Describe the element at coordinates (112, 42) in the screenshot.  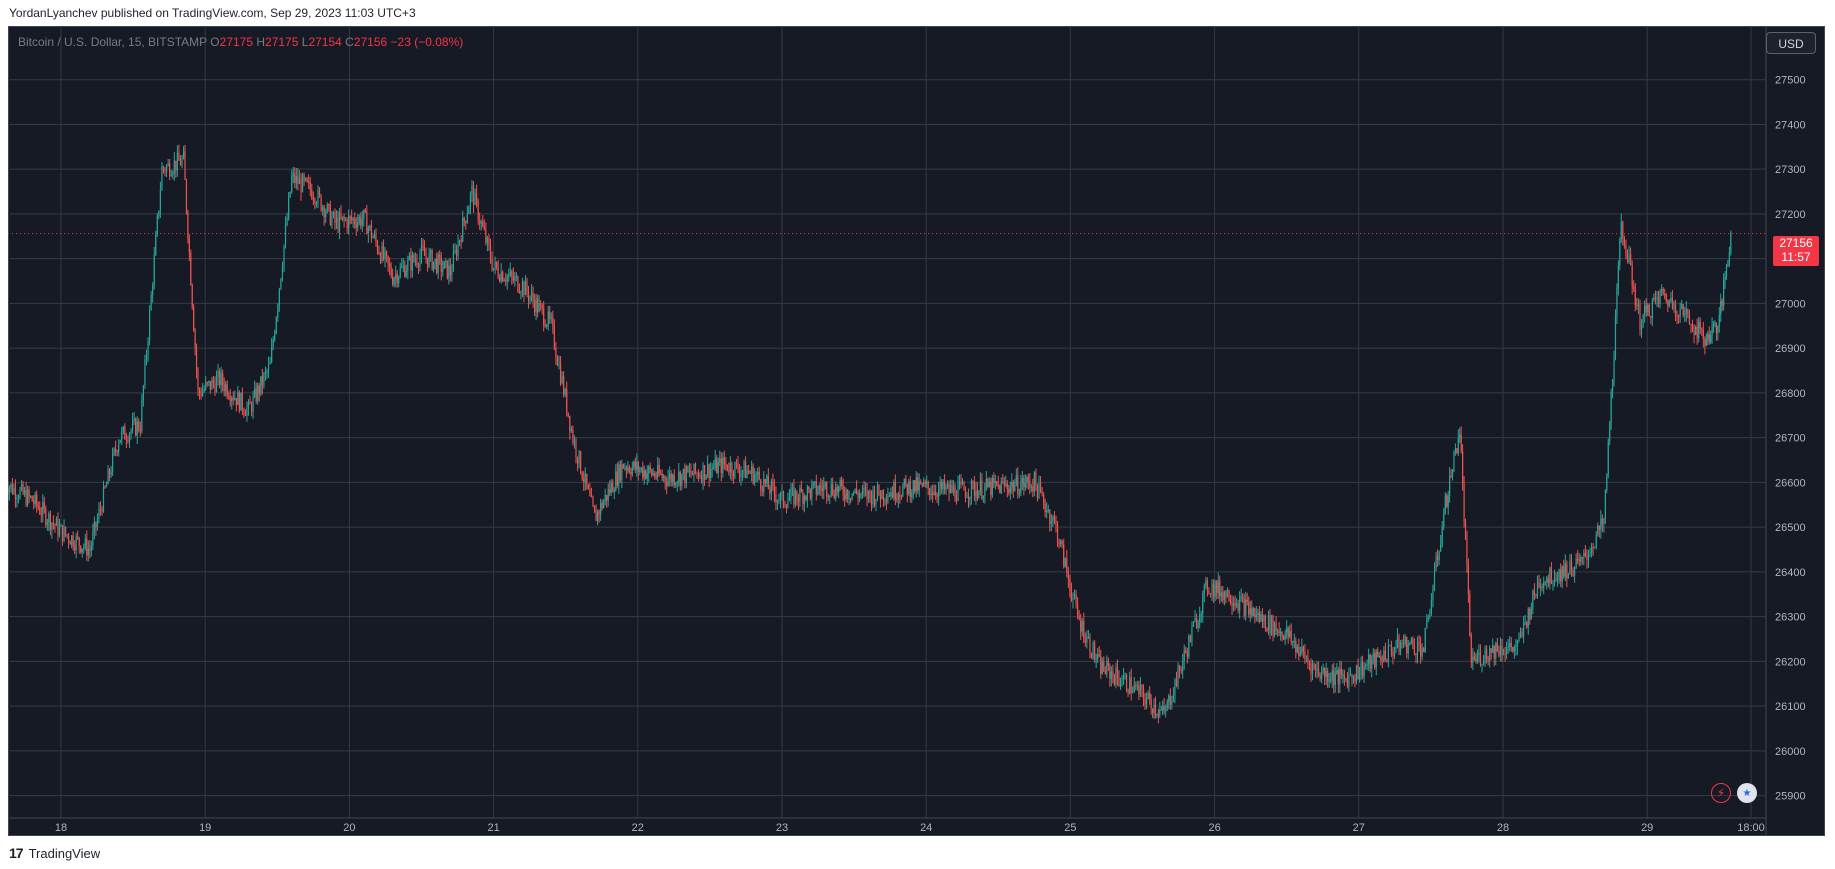
I see `symbol-name: Bitcoin / U.S. Dollar, 15, BITSTAMP` at that location.